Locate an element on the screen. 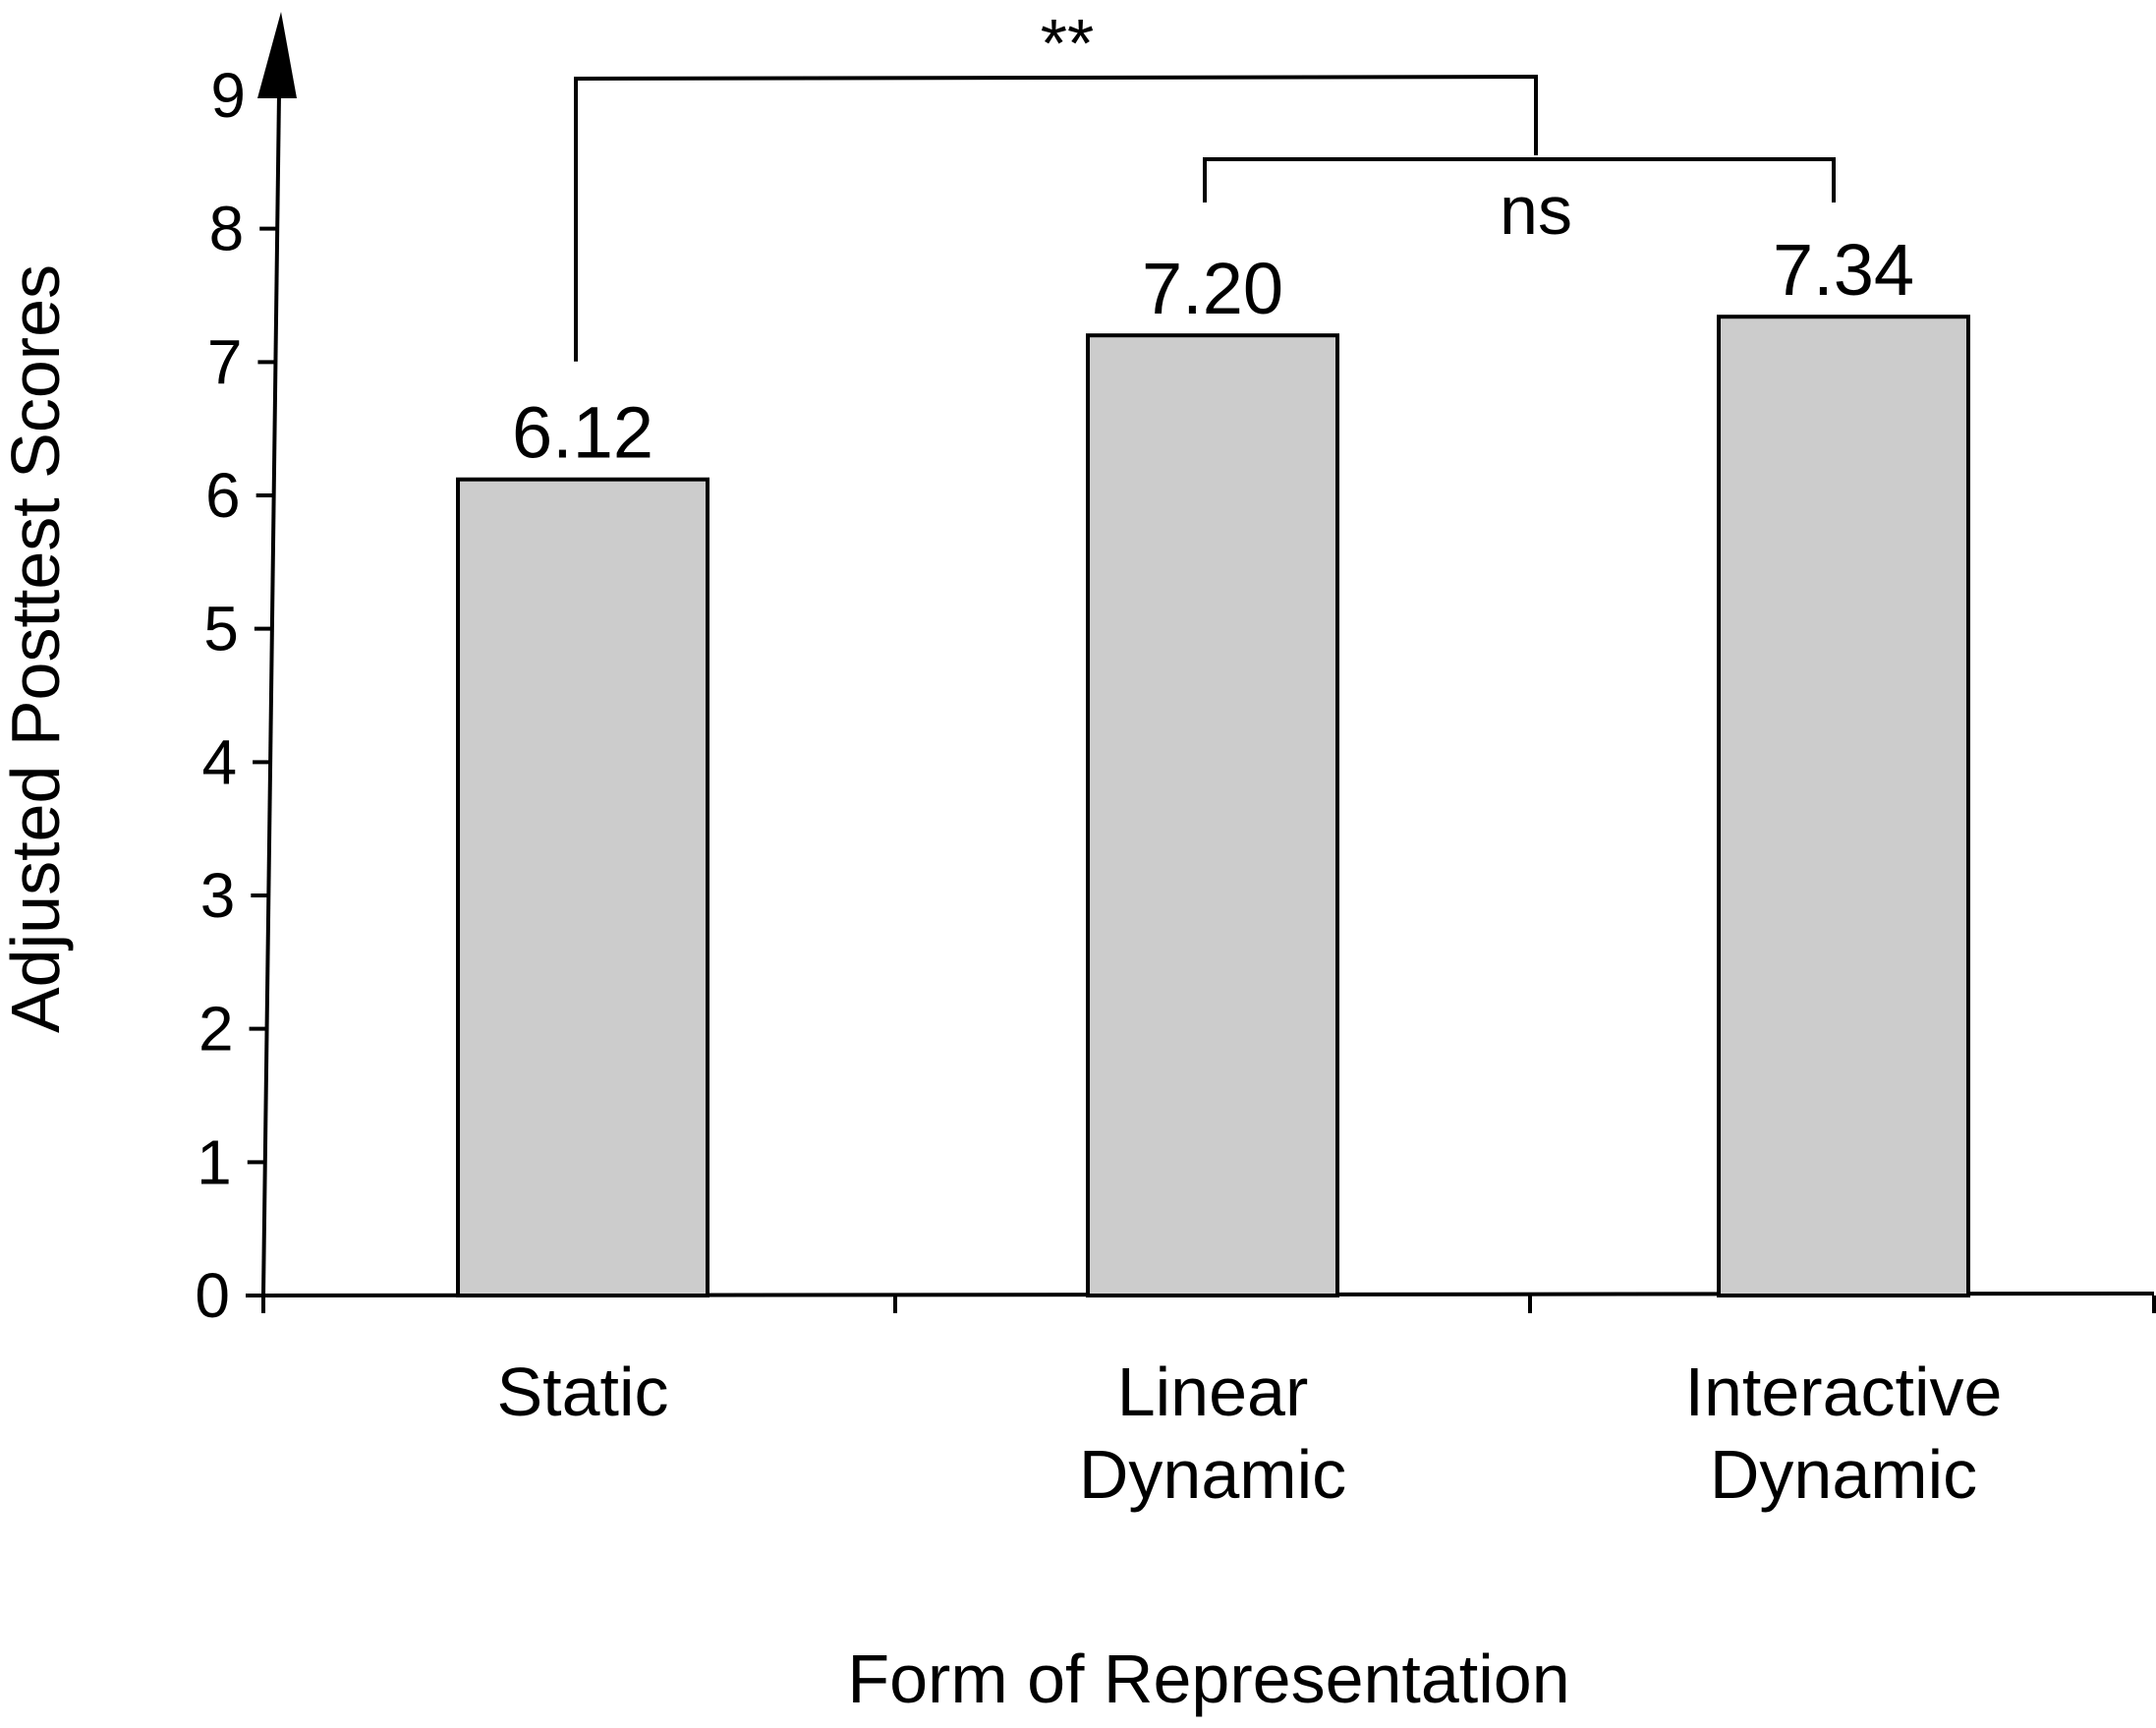 This screenshot has width=2156, height=1728. bar-value-label: 7.20 is located at coordinates (1212, 288).